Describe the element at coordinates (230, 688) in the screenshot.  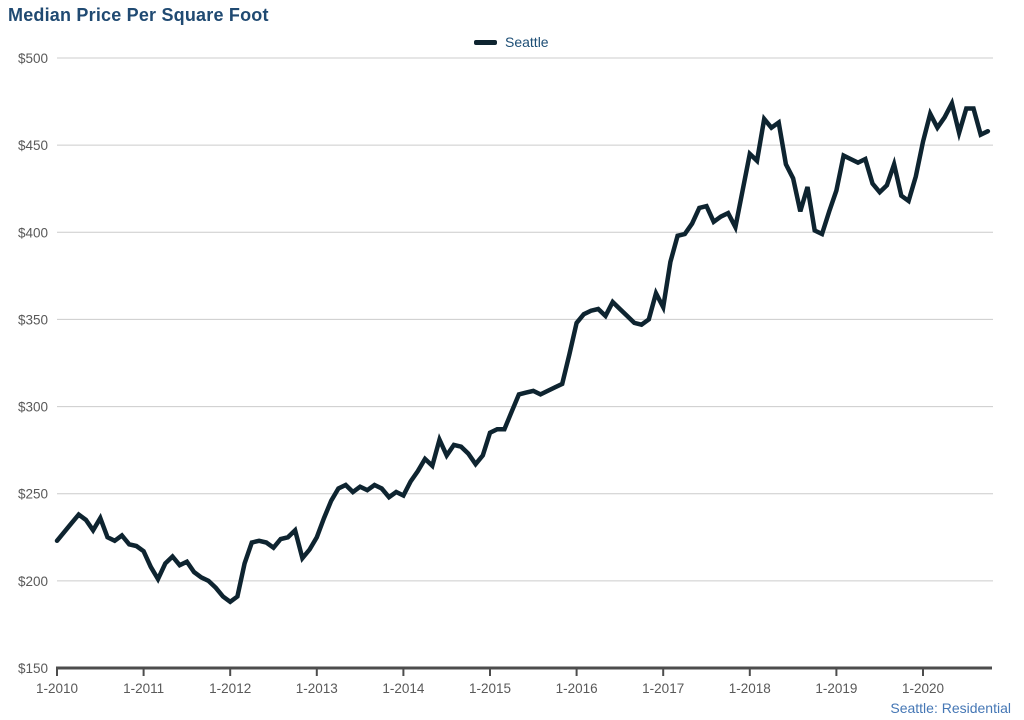
I see `x-tick-label: 1-2012` at that location.